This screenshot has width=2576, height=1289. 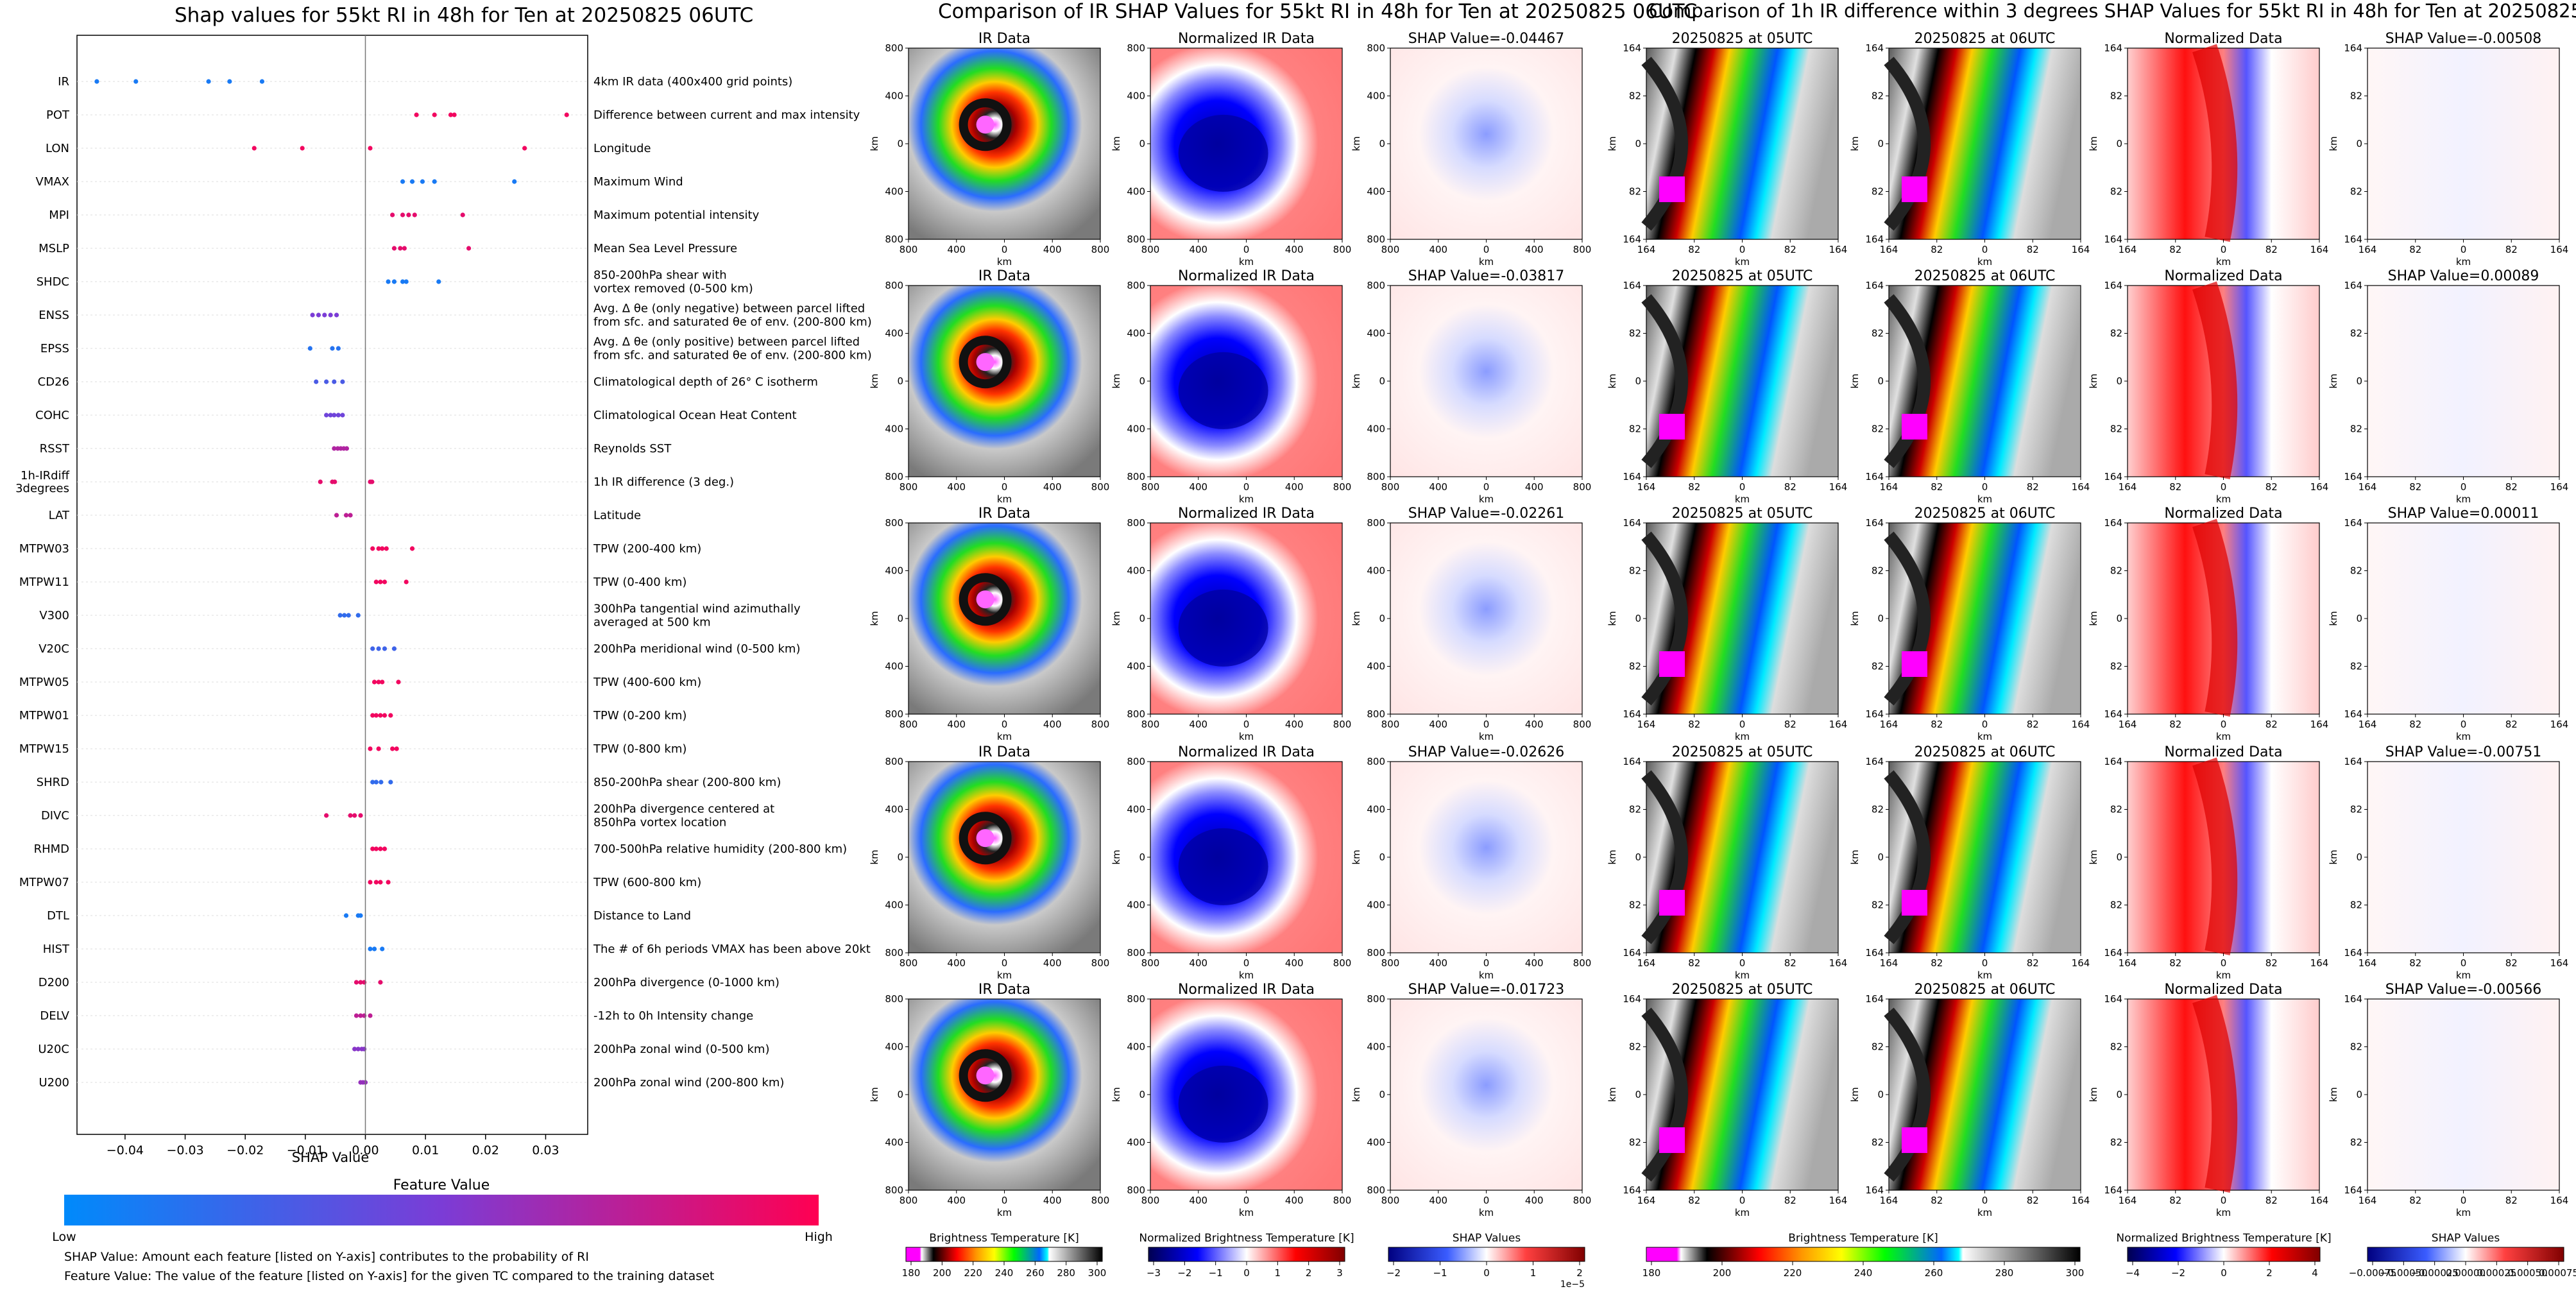 What do you see at coordinates (1915, 189) in the screenshot?
I see `cold-pixel-shape` at bounding box center [1915, 189].